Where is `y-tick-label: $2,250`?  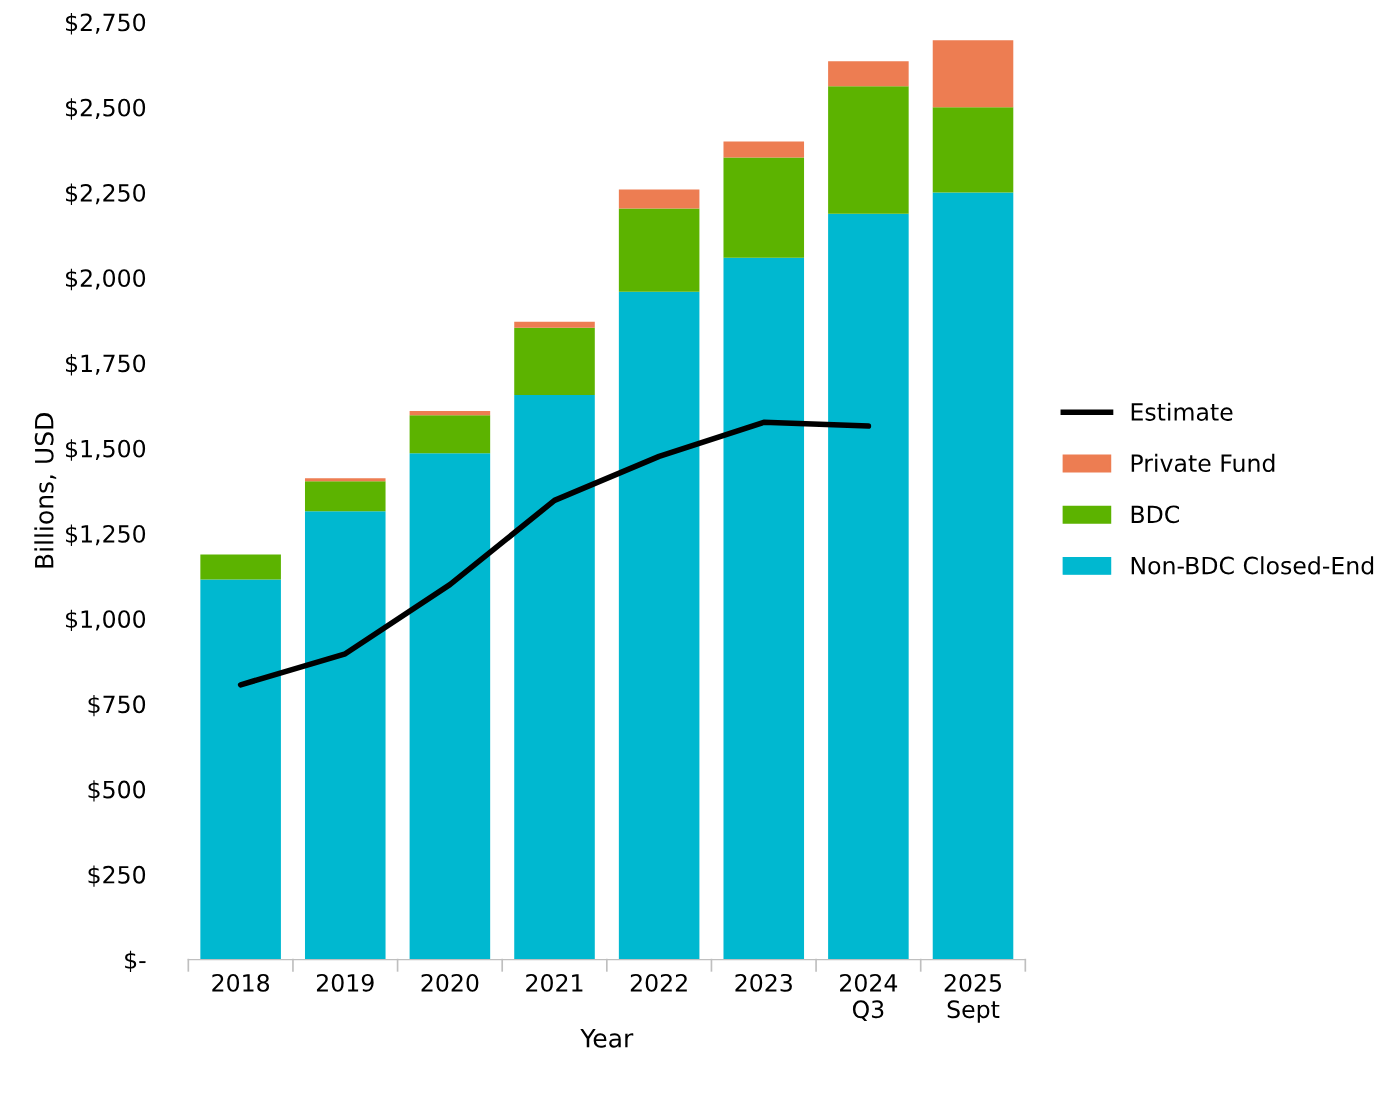
y-tick-label: $2,250 is located at coordinates (106, 194).